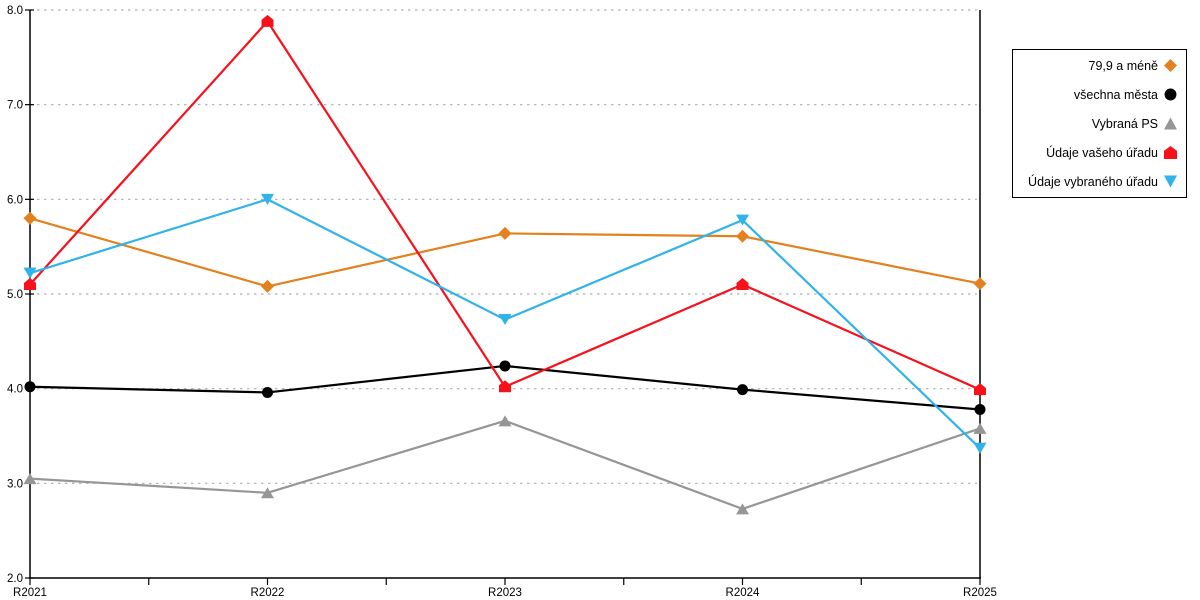 The height and width of the screenshot is (600, 1200). Describe the element at coordinates (15, 484) in the screenshot. I see `y-tick-label: 3.0` at that location.